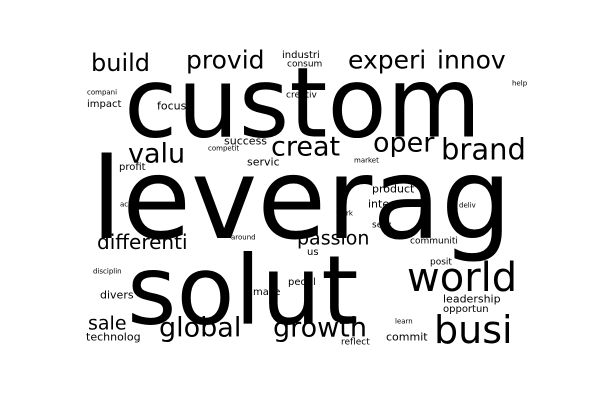 The height and width of the screenshot is (400, 600). I want to click on word-achiev: achiev, so click(131, 204).